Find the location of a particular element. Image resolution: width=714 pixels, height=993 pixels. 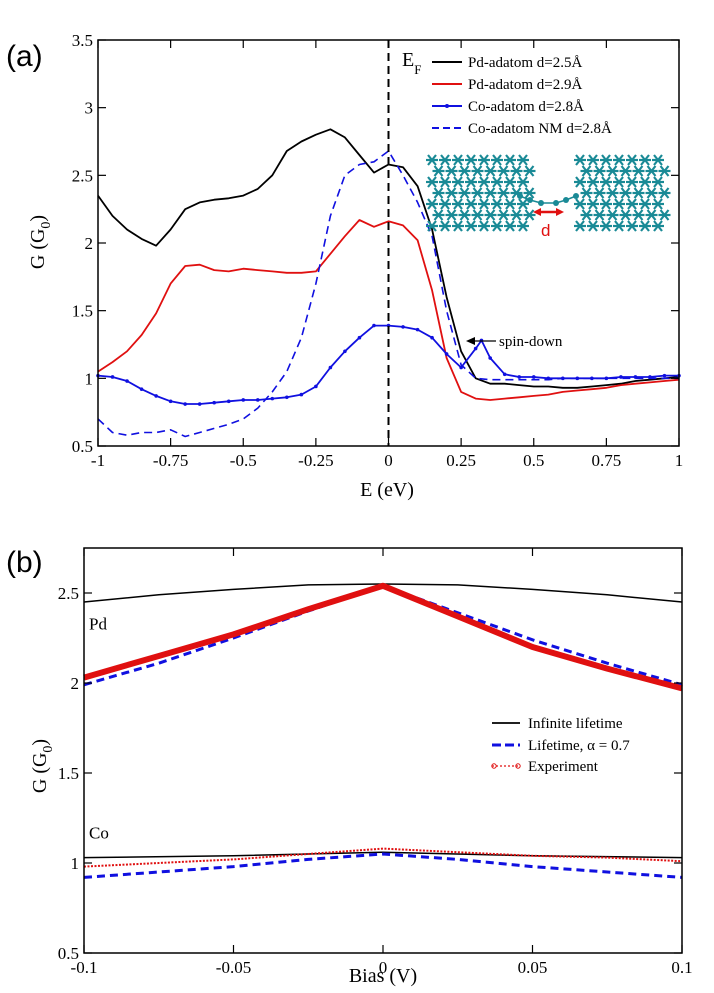

inset-chain is located at coordinates (548, 199).